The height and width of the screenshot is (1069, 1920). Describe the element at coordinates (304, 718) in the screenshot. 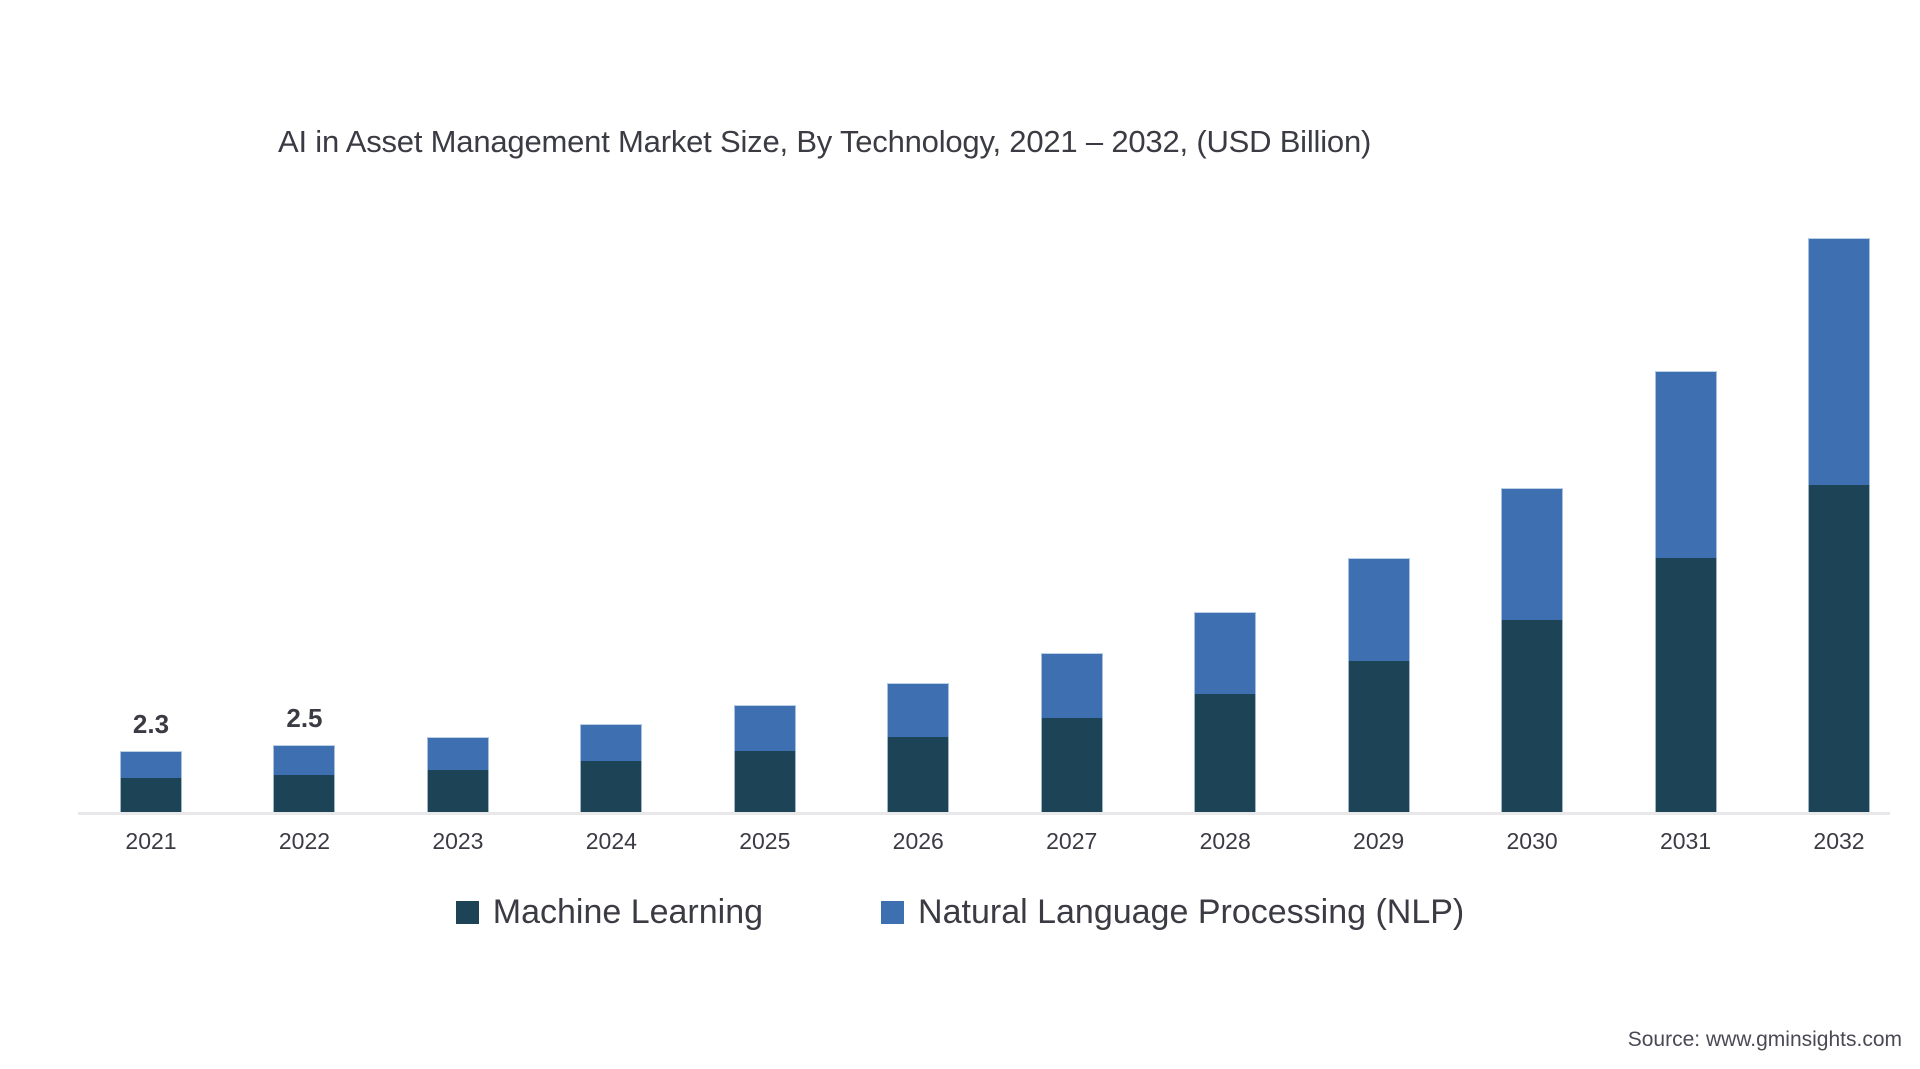

I see `bar-value-label-2022: 2.5` at that location.